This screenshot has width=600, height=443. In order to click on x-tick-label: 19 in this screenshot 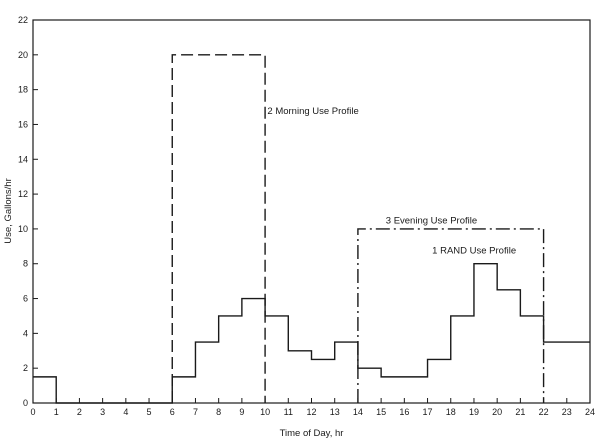, I will do `click(474, 412)`.